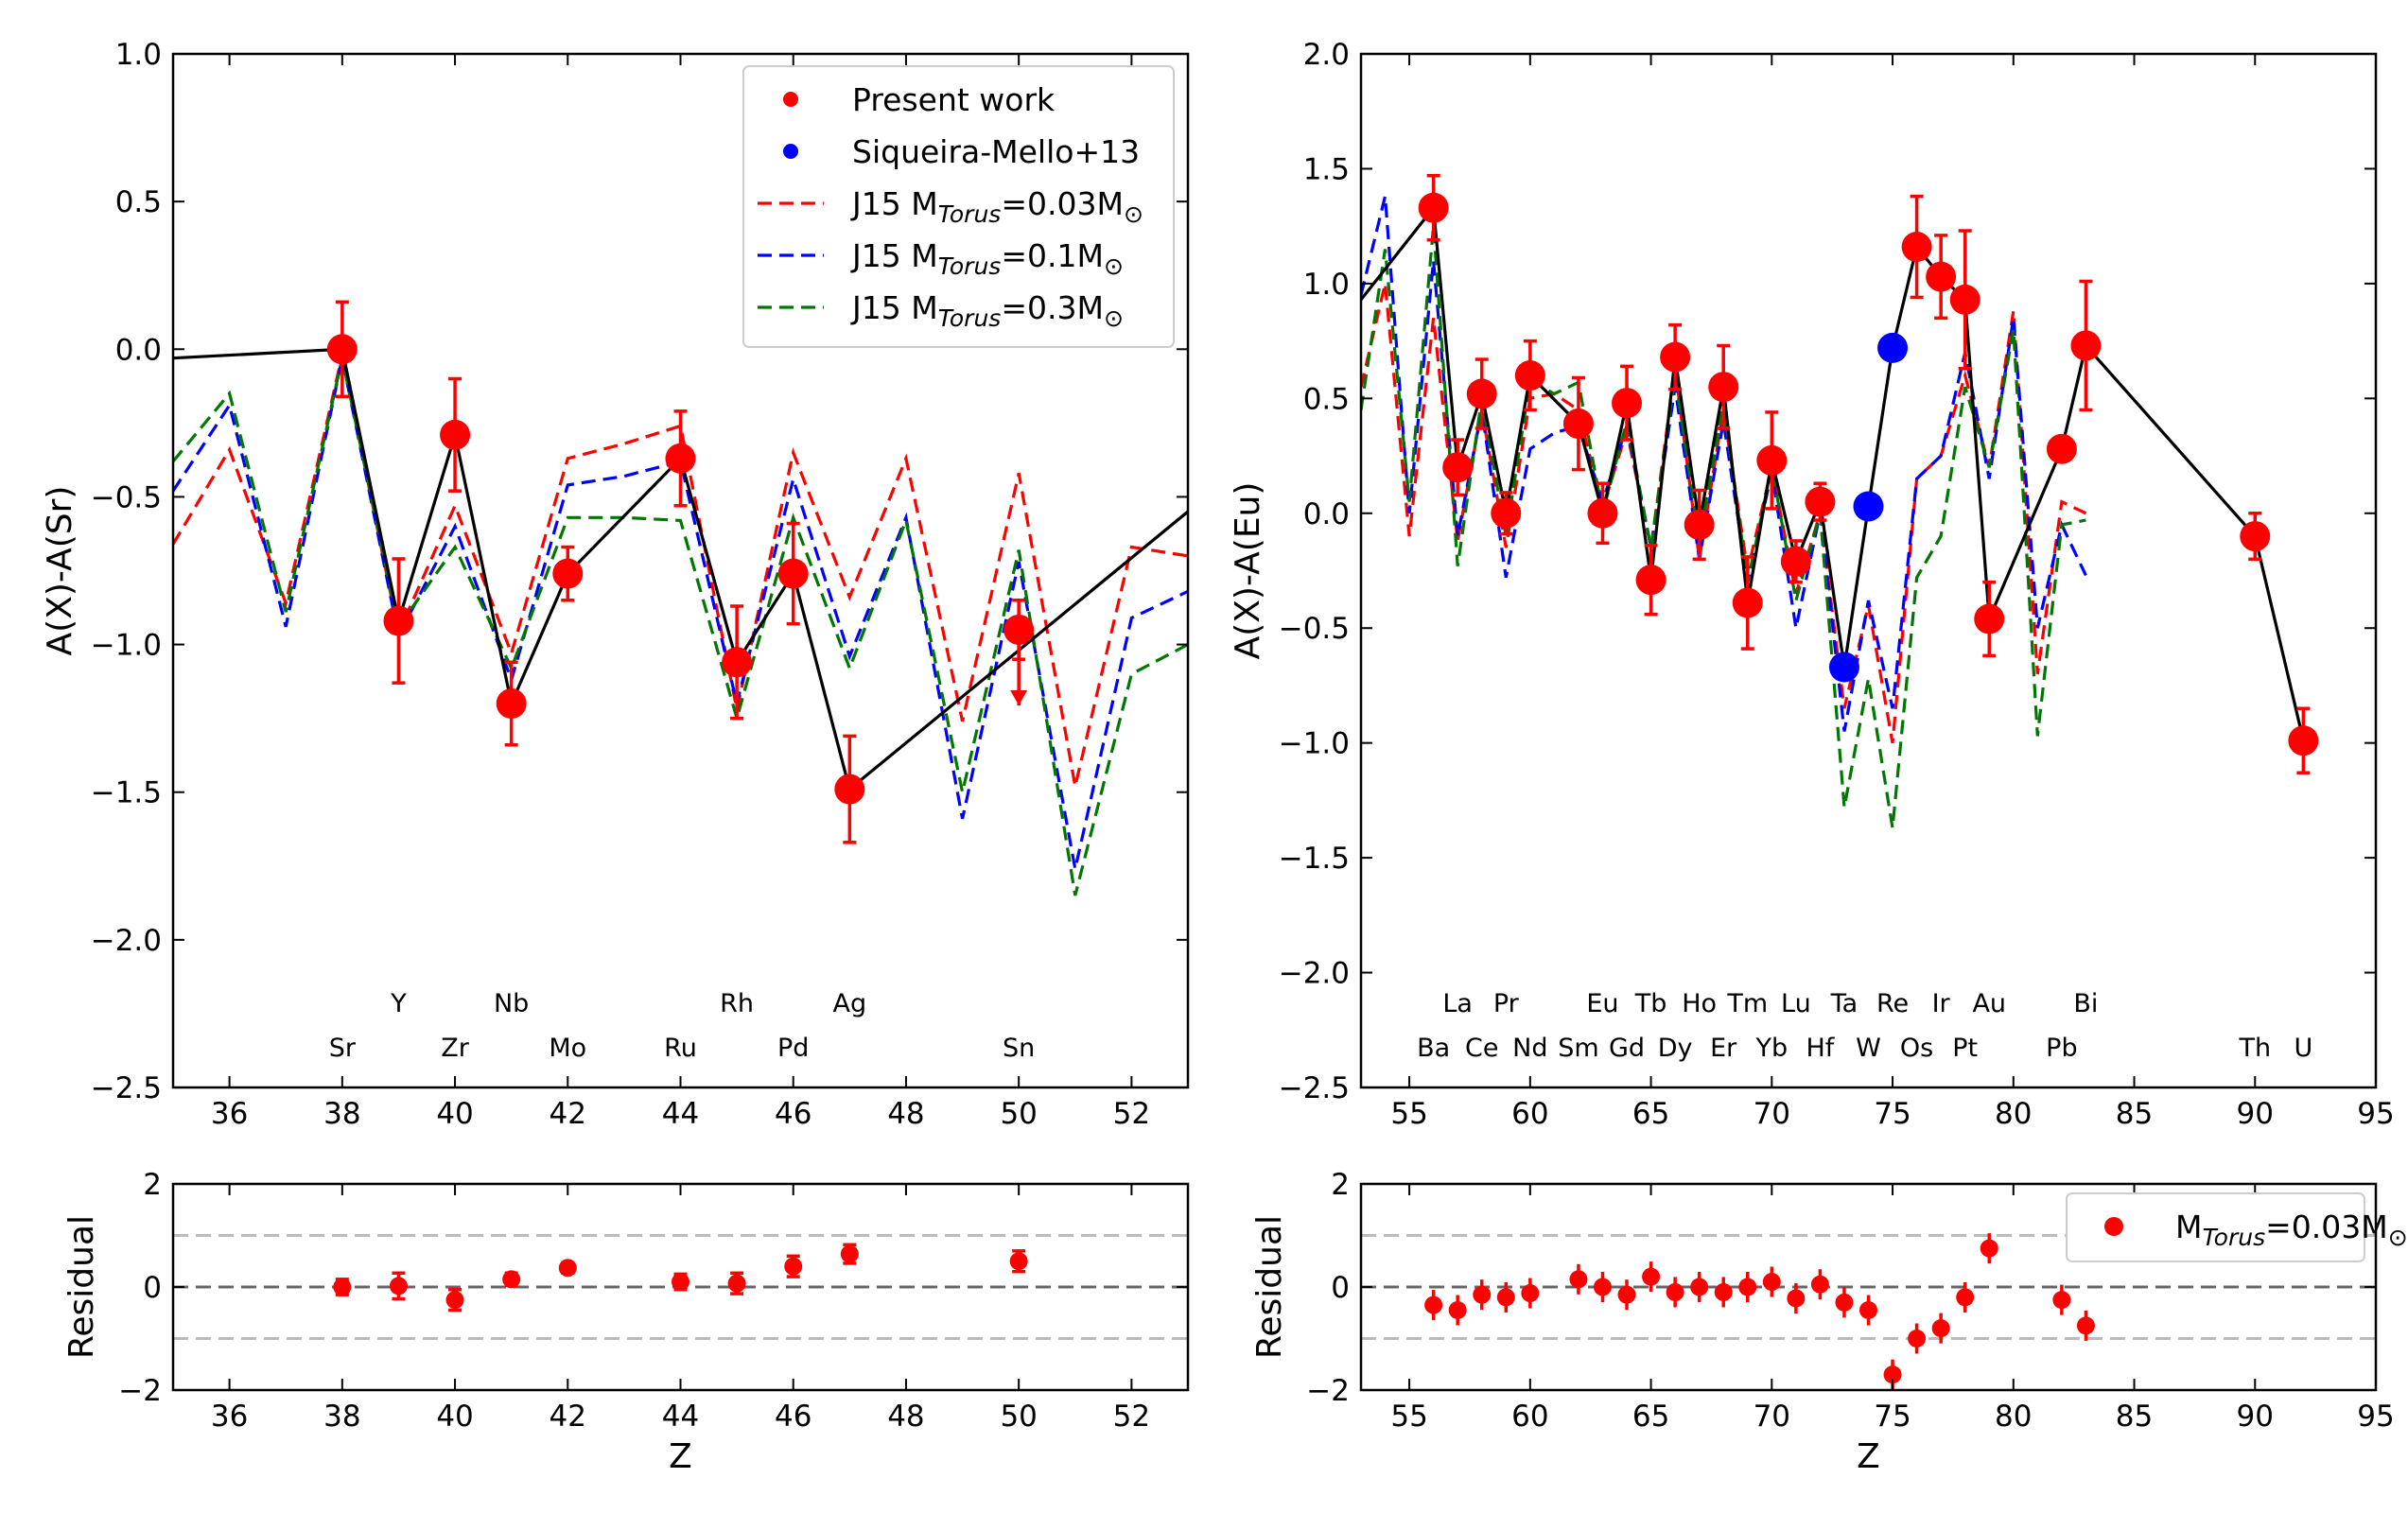  I want to click on legend-label: J15 MTorus=0.3M⊙, so click(987, 311).